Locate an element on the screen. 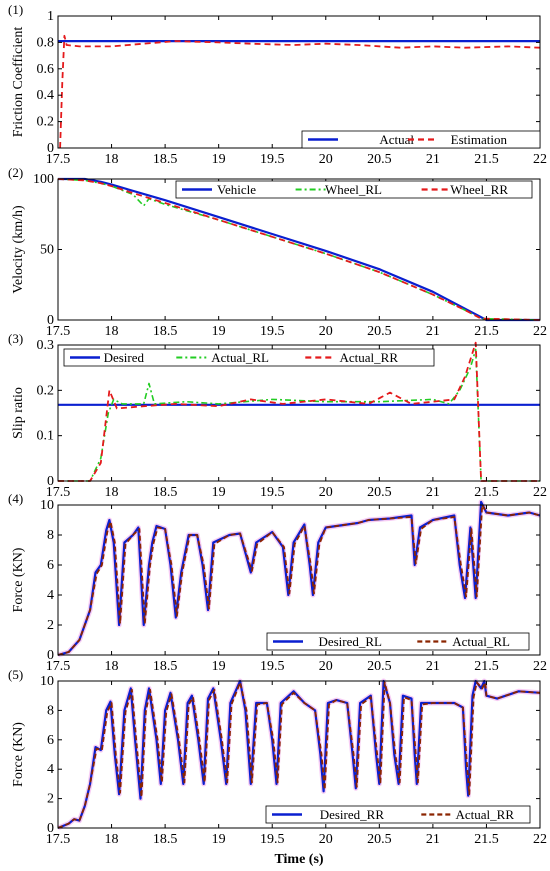 The width and height of the screenshot is (550, 871). legend-entry: Wheel_RL is located at coordinates (353, 189).